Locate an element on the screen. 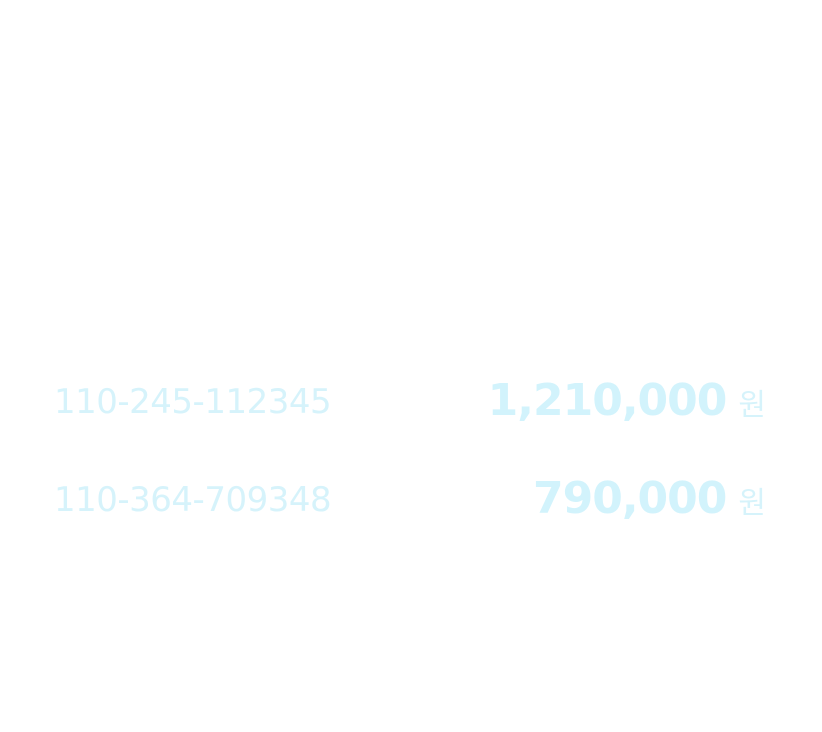  account-row: 110-245-112345 1,210,000 원 is located at coordinates (410, 401).